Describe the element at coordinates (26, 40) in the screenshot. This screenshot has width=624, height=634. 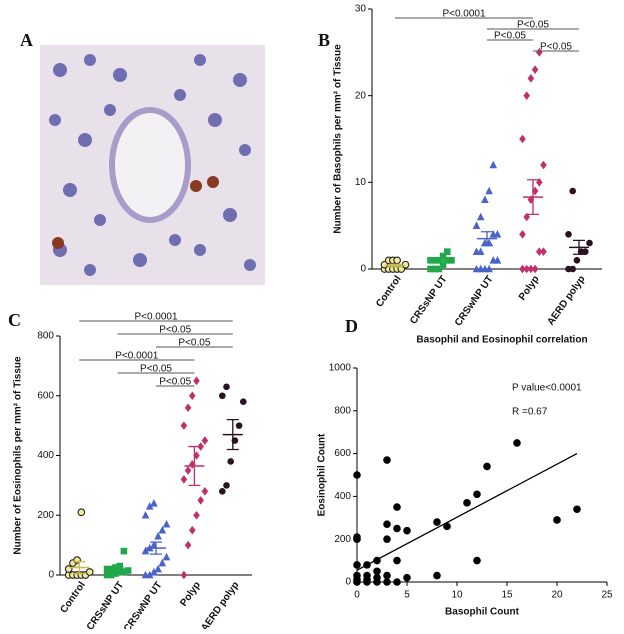
I see `panel-label: A` at that location.